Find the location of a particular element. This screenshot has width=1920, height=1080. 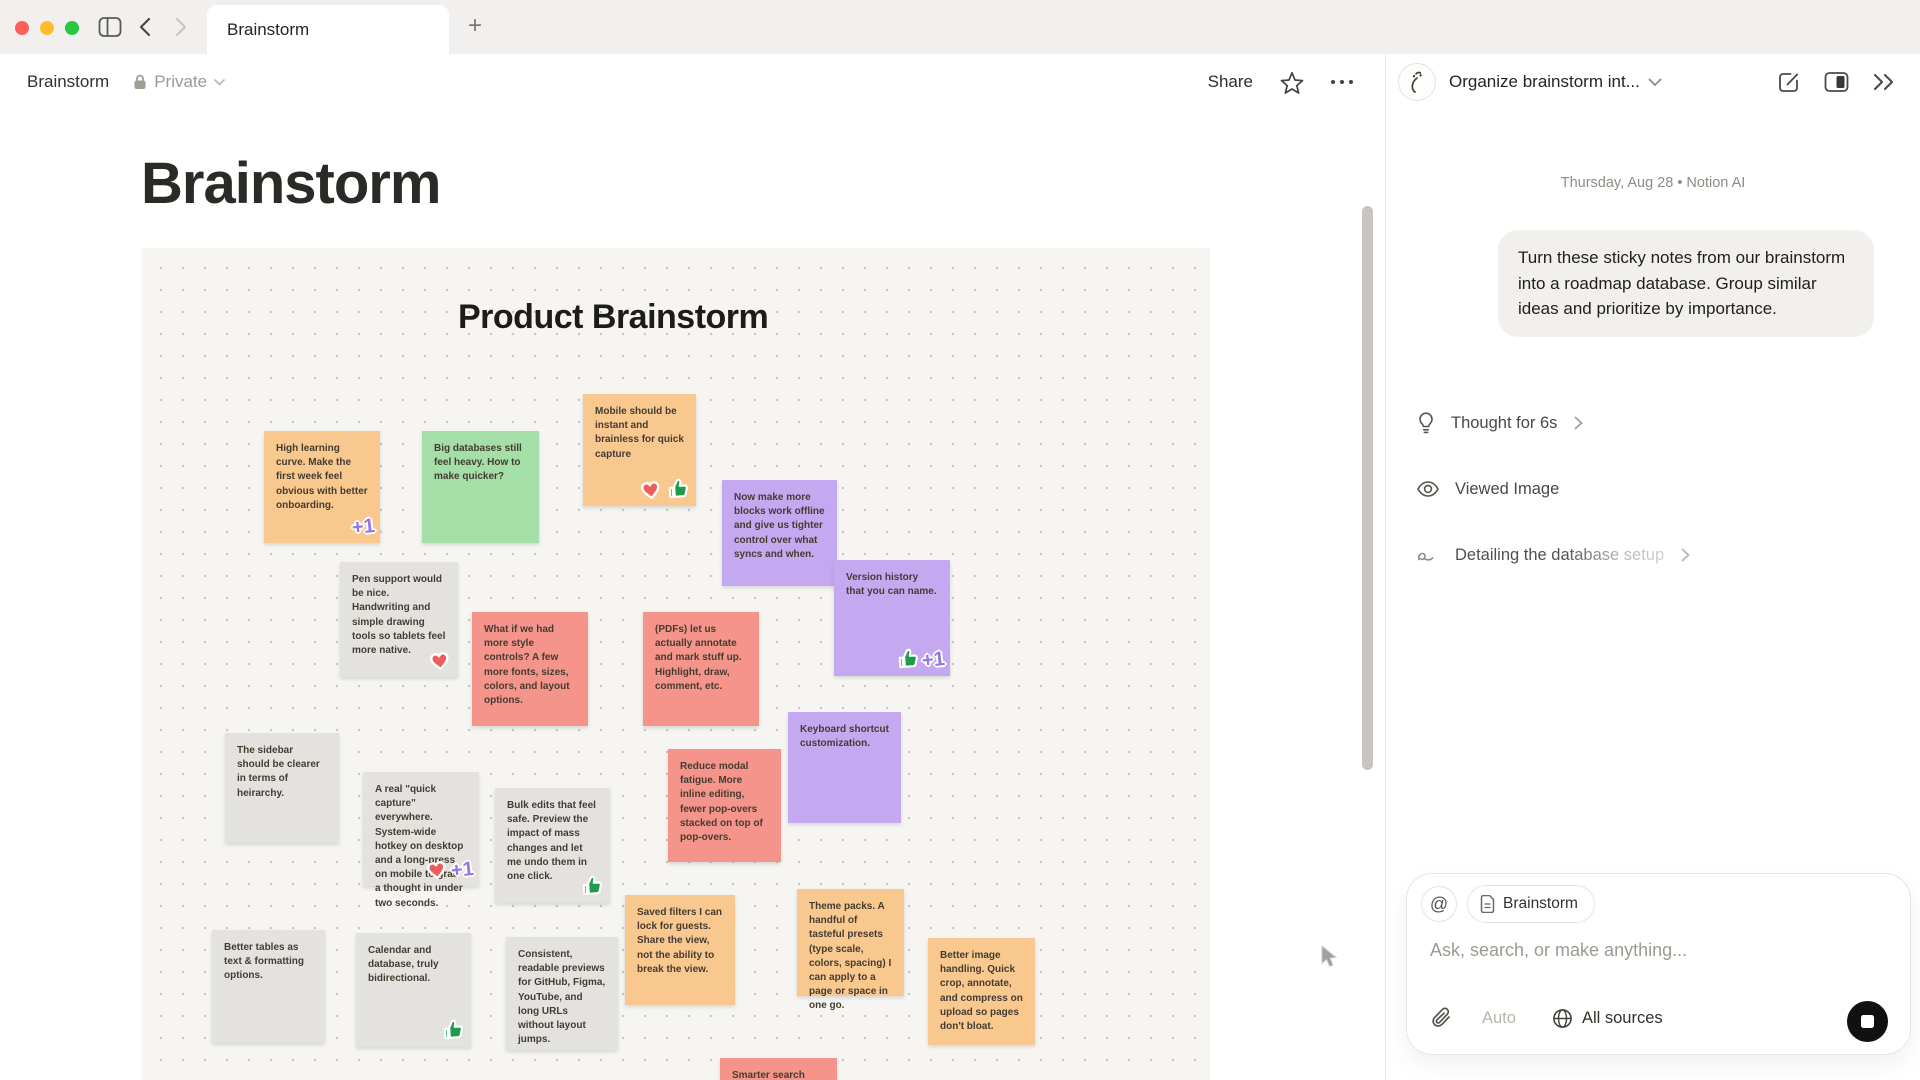

zoom-window-button is located at coordinates (72, 28).